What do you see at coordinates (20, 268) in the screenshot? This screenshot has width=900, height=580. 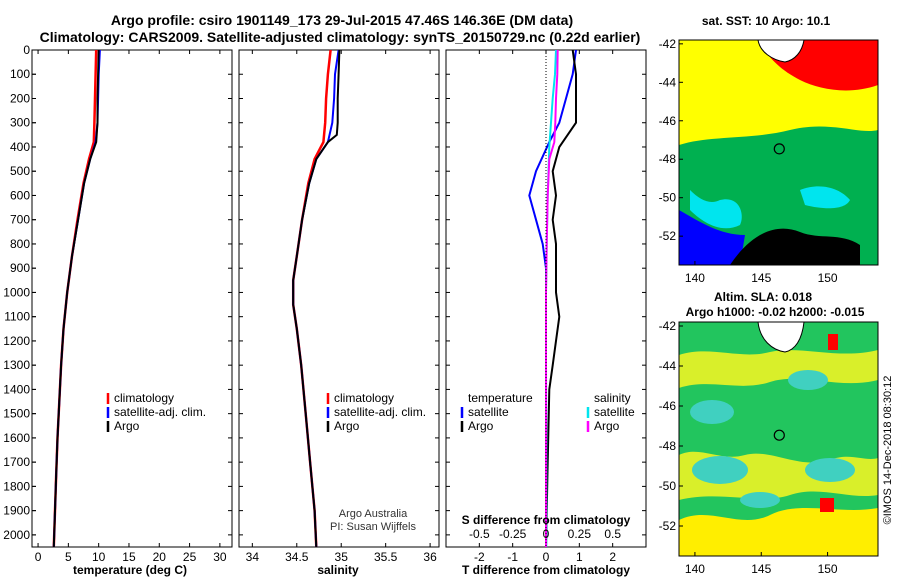 I see `depth-tick-label: 900` at bounding box center [20, 268].